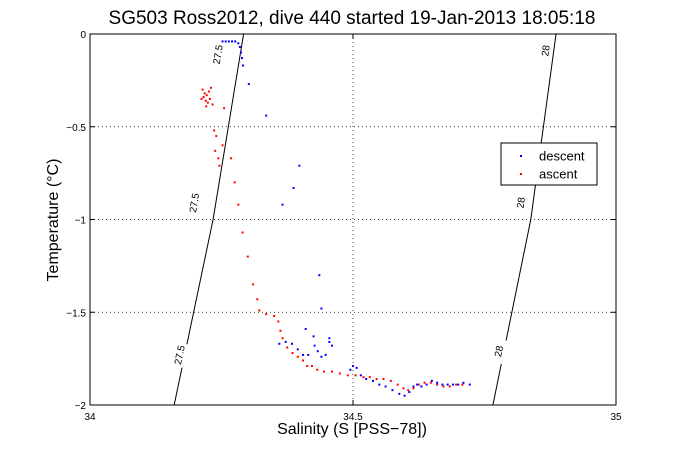 Image resolution: width=681 pixels, height=454 pixels. Describe the element at coordinates (353, 417) in the screenshot. I see `x-tick-label: 34.5` at that location.